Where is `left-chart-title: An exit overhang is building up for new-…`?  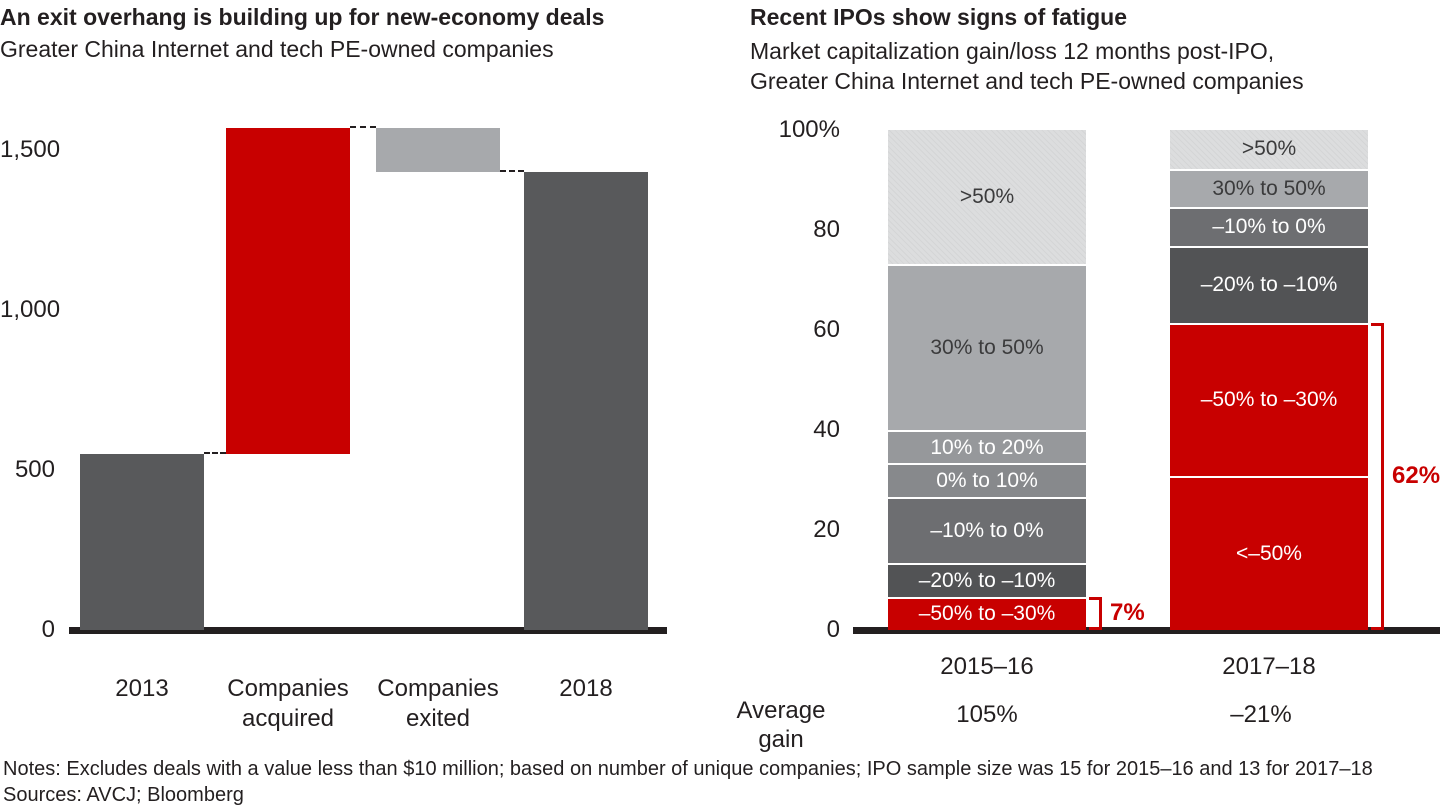 left-chart-title: An exit overhang is building up for new-… is located at coordinates (302, 17).